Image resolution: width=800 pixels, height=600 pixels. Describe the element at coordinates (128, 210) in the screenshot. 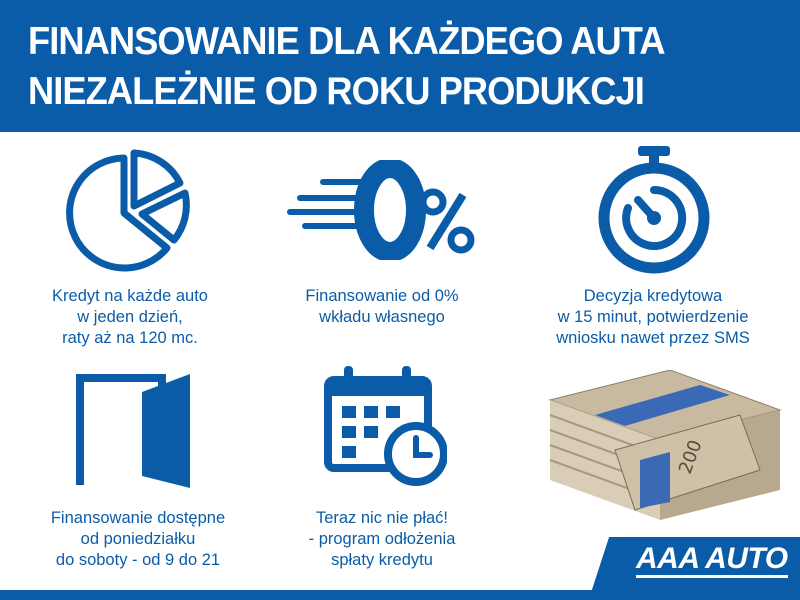

I see `pie-chart-icon` at that location.